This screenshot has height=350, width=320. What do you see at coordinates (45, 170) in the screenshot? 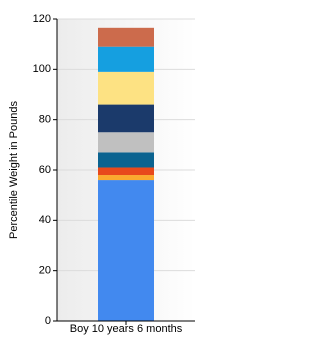
I see `y-tick-label: 60` at bounding box center [45, 170].